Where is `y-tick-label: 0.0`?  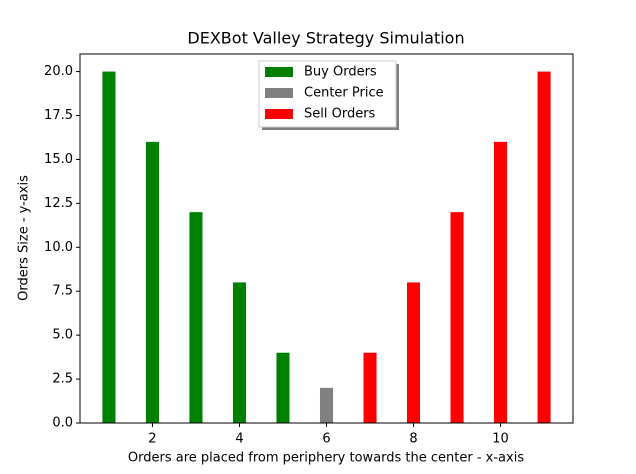 y-tick-label: 0.0 is located at coordinates (62, 423).